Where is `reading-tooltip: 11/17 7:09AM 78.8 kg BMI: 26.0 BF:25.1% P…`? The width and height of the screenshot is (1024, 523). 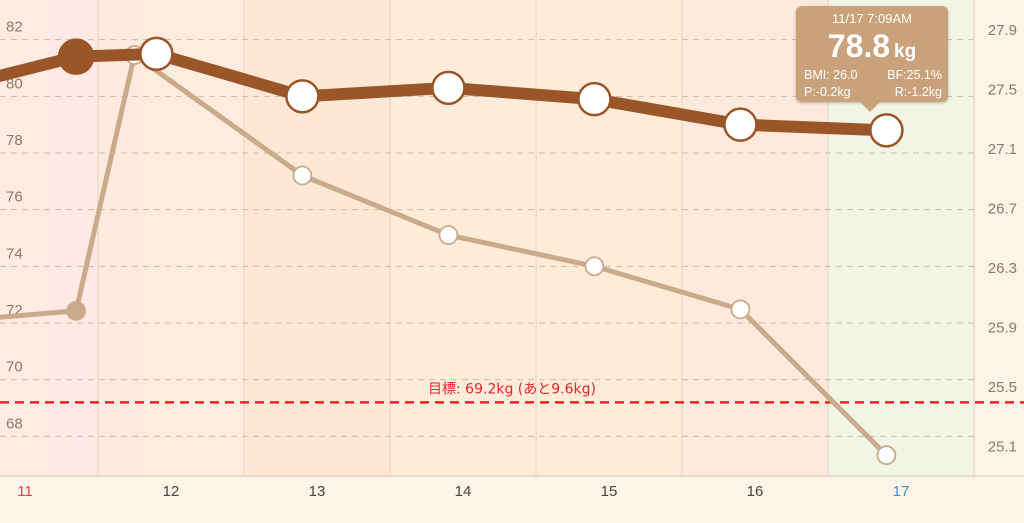 reading-tooltip: 11/17 7:09AM 78.8 kg BMI: 26.0 BF:25.1% P… is located at coordinates (872, 59).